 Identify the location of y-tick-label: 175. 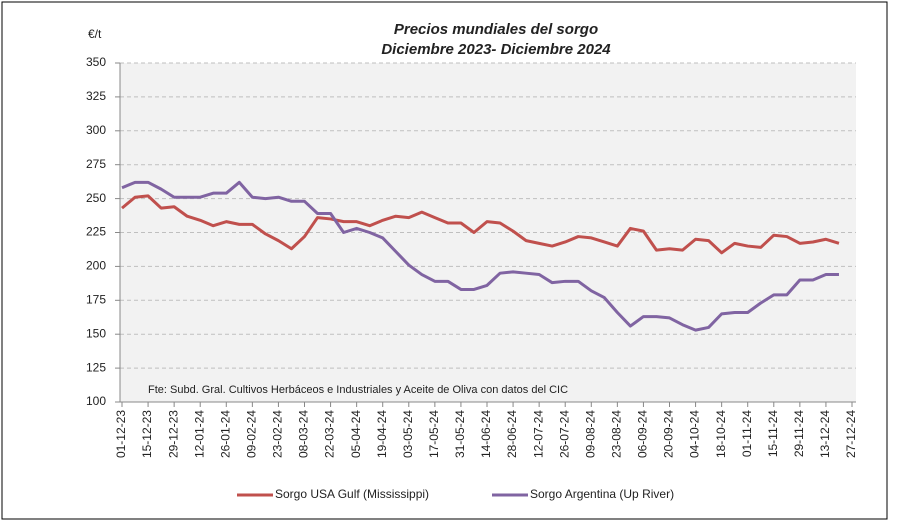
(96, 299).